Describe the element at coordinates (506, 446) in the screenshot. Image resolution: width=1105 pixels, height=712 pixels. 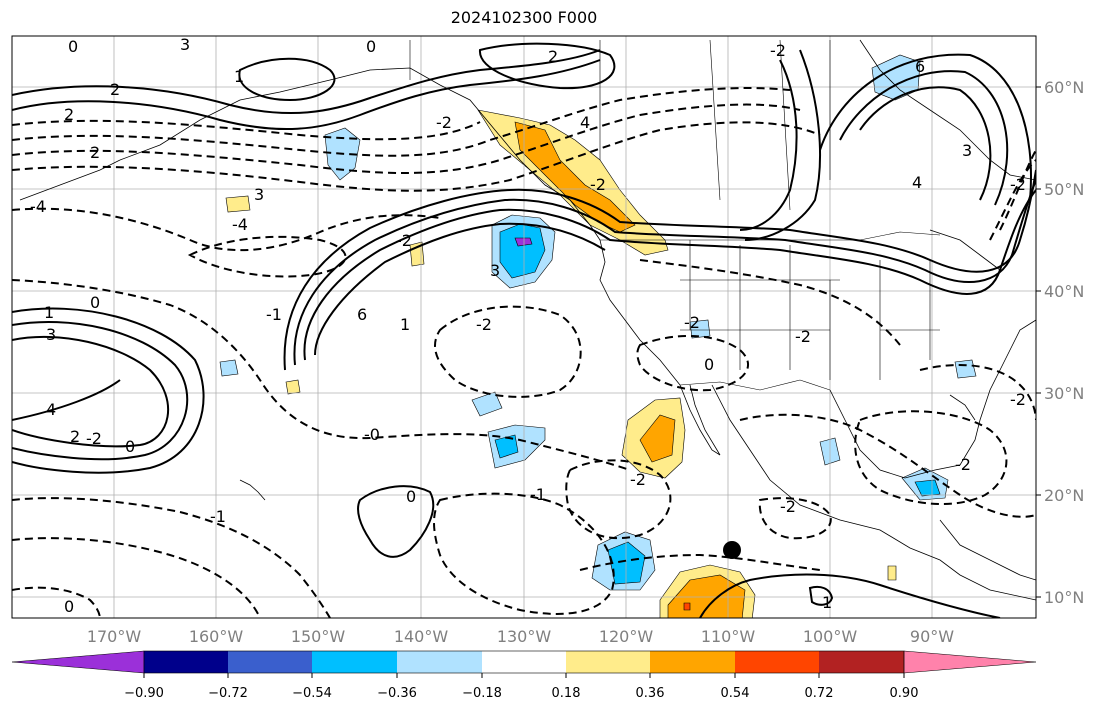
I see `negative-anomaly-subtropic-core` at that location.